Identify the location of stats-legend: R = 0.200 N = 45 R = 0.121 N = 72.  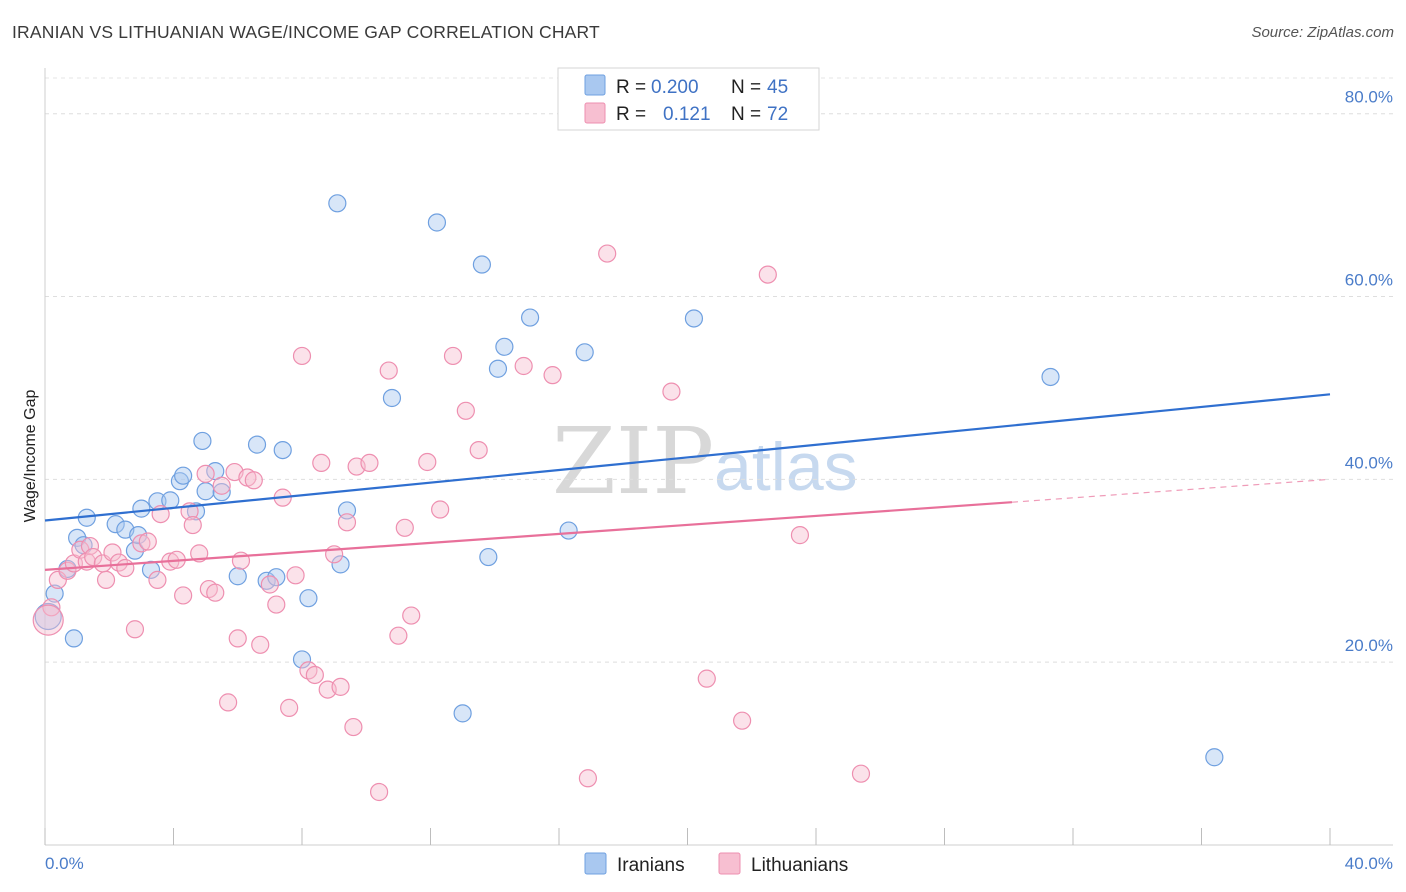
(688, 99).